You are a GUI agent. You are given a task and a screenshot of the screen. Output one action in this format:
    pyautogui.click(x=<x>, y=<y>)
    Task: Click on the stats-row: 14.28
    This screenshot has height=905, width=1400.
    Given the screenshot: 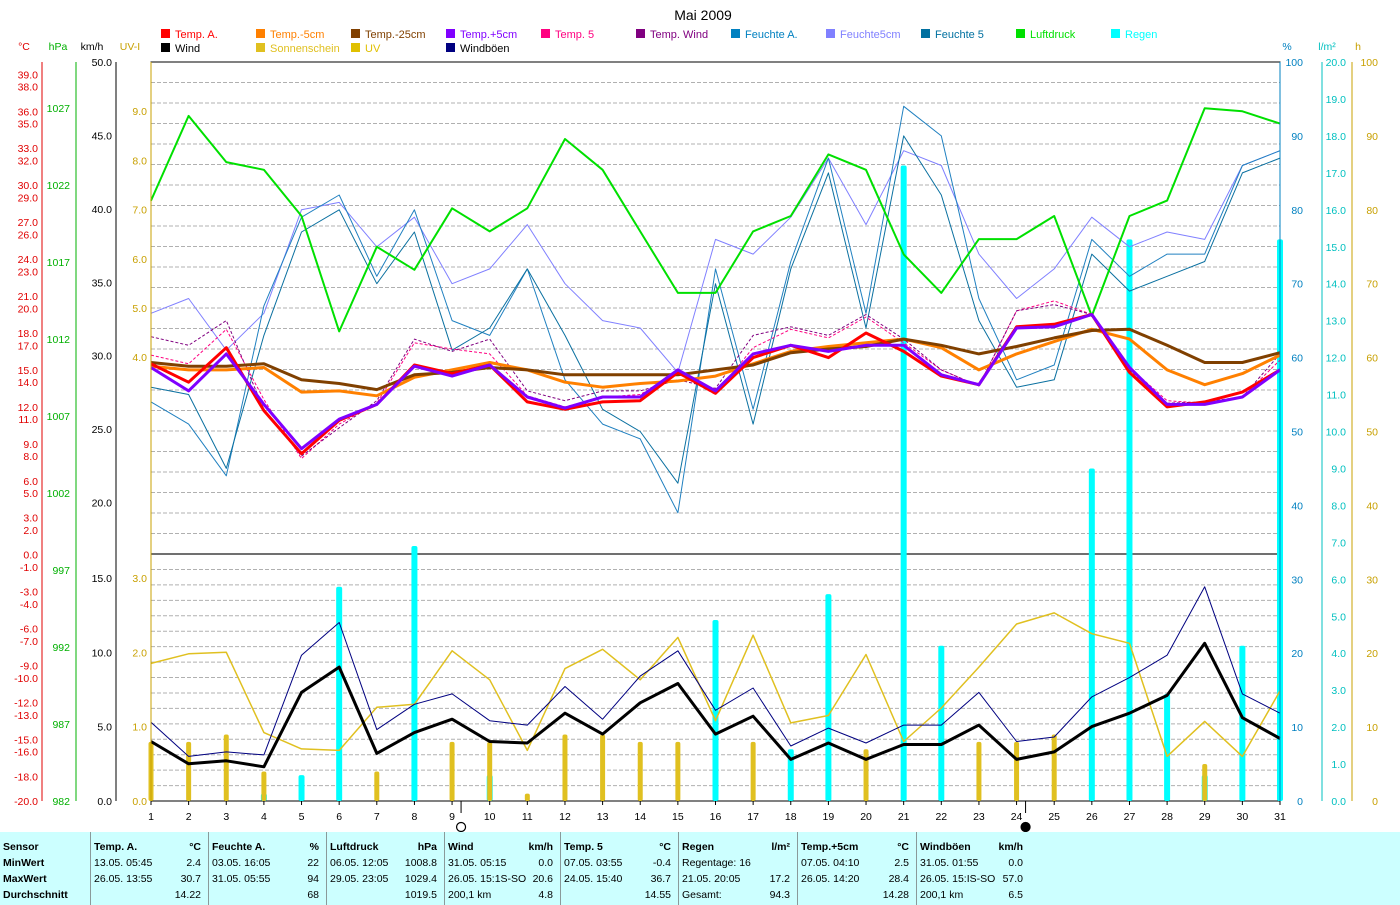 What is the action you would take?
    pyautogui.click(x=857, y=896)
    